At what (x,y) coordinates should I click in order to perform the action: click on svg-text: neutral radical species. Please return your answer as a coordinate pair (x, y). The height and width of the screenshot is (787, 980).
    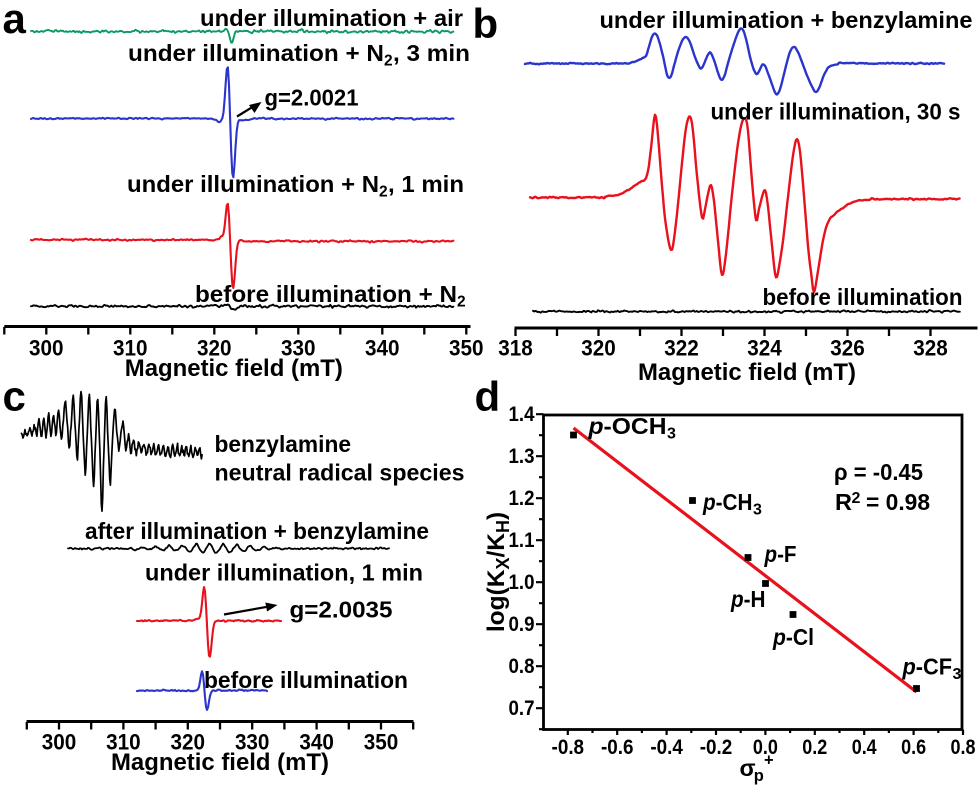
    Looking at the image, I should click on (340, 473).